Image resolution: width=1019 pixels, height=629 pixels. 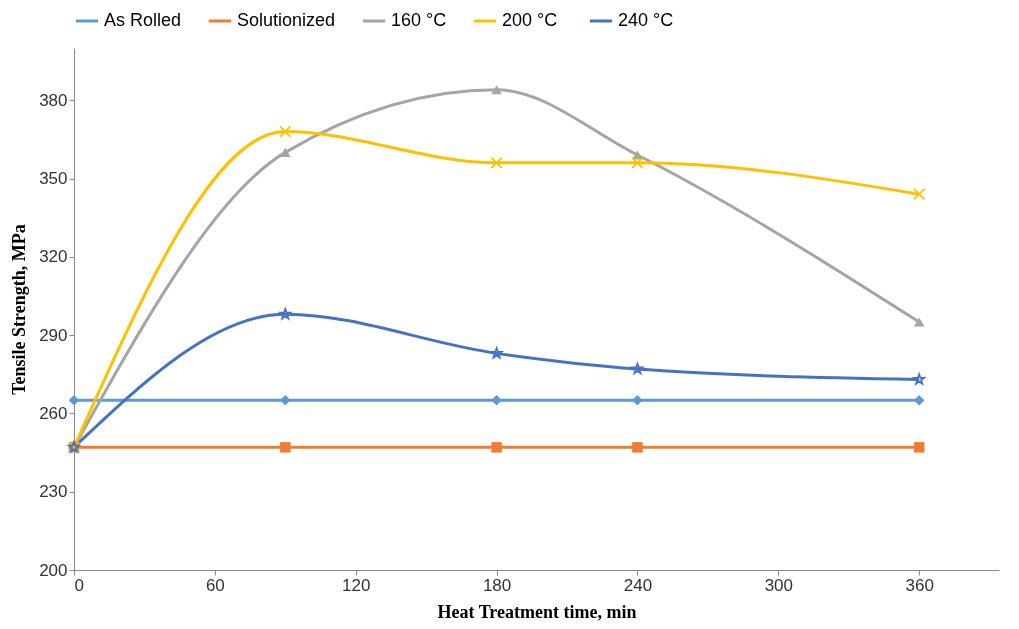 I want to click on x-tick-label: 360, so click(x=919, y=585).